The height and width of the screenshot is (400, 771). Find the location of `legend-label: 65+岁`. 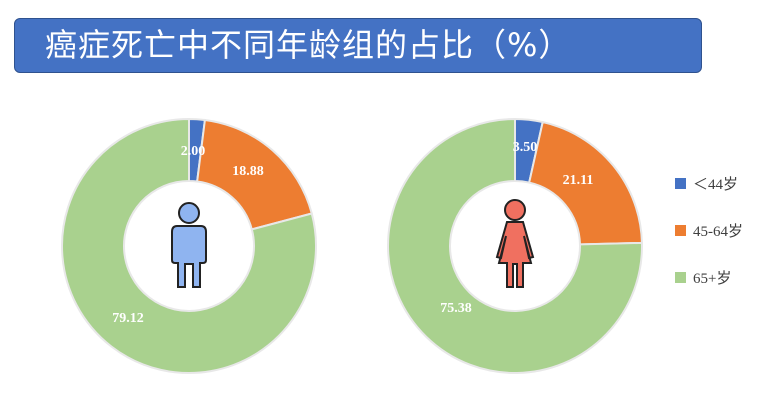

legend-label: 65+岁 is located at coordinates (712, 278).